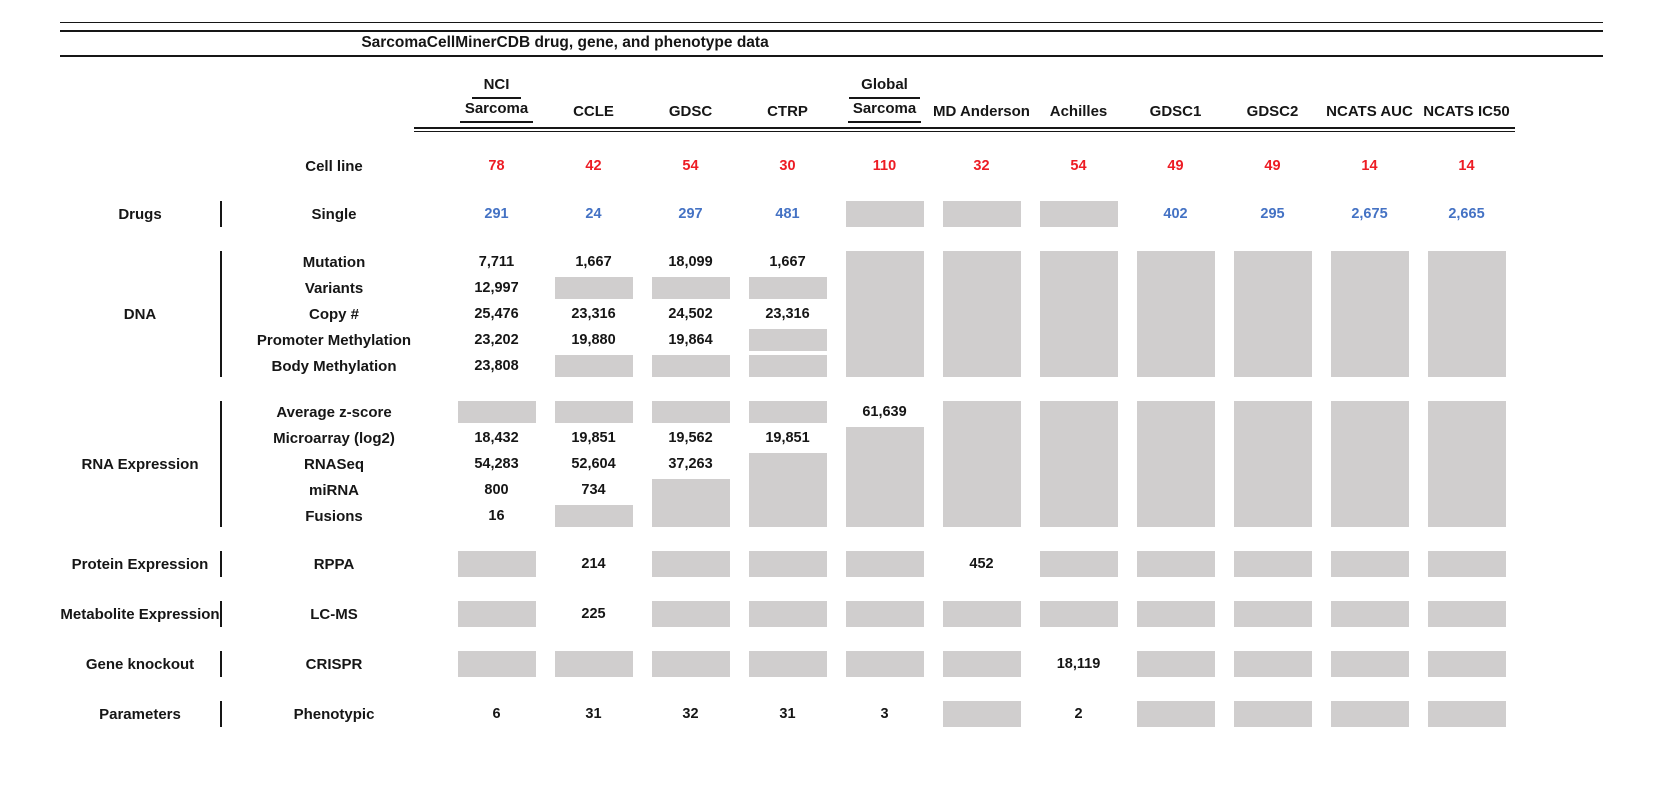 This screenshot has height=800, width=1669. What do you see at coordinates (496, 490) in the screenshot?
I see `cell-value: 800` at bounding box center [496, 490].